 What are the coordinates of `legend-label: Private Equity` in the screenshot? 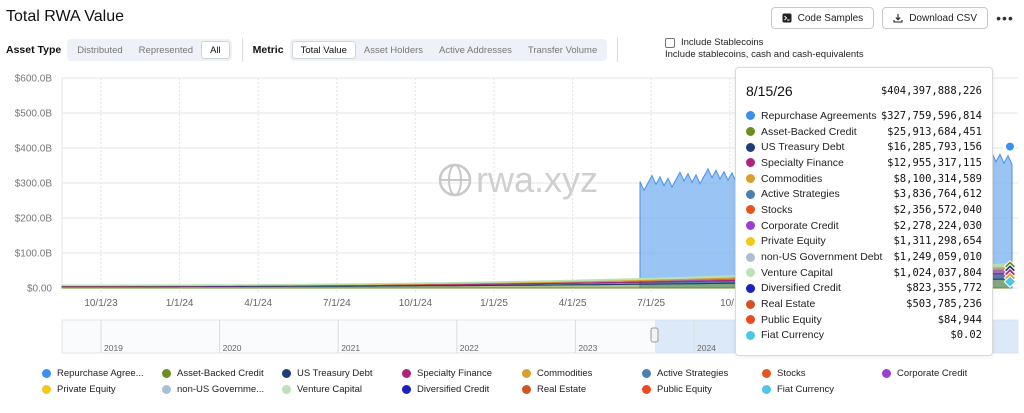 It's located at (86, 389).